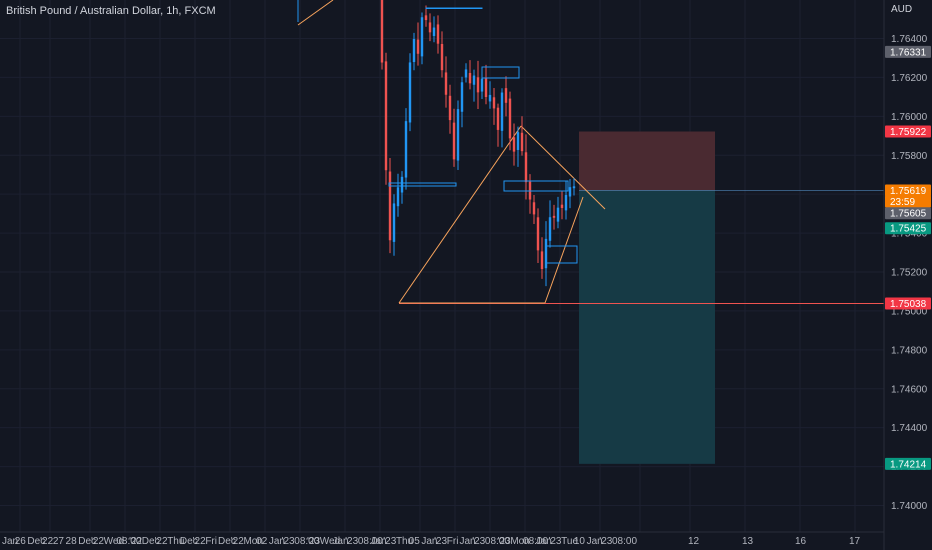 The height and width of the screenshot is (550, 932). Describe the element at coordinates (59, 541) in the screenshot. I see `time-tick-label: 27` at that location.